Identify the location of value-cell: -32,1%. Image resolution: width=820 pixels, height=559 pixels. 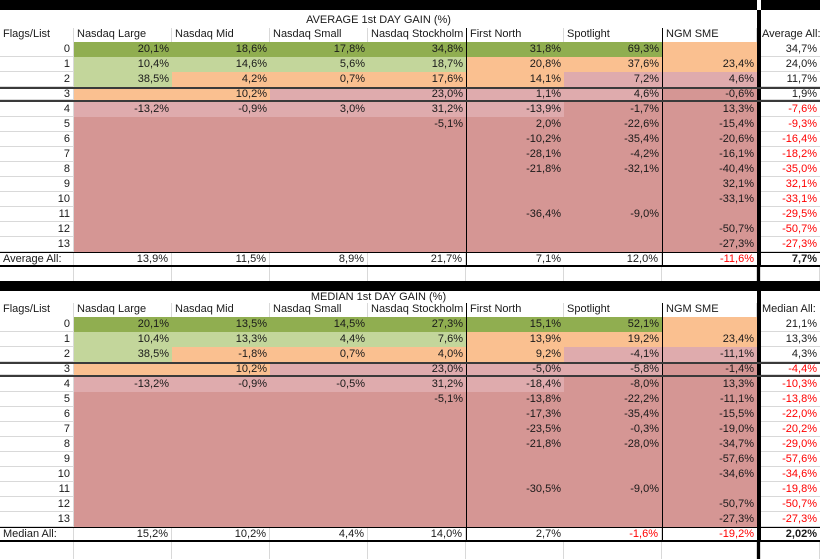
(613, 169).